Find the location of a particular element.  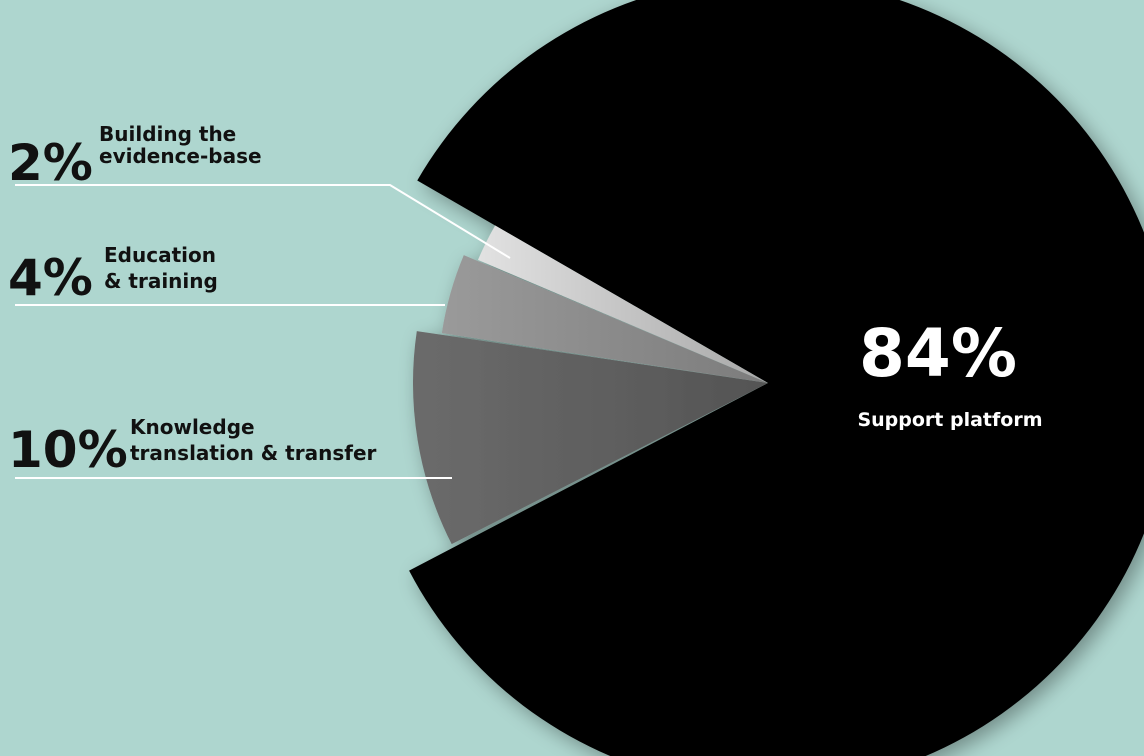

slice-building-evidence is located at coordinates (623, 304).